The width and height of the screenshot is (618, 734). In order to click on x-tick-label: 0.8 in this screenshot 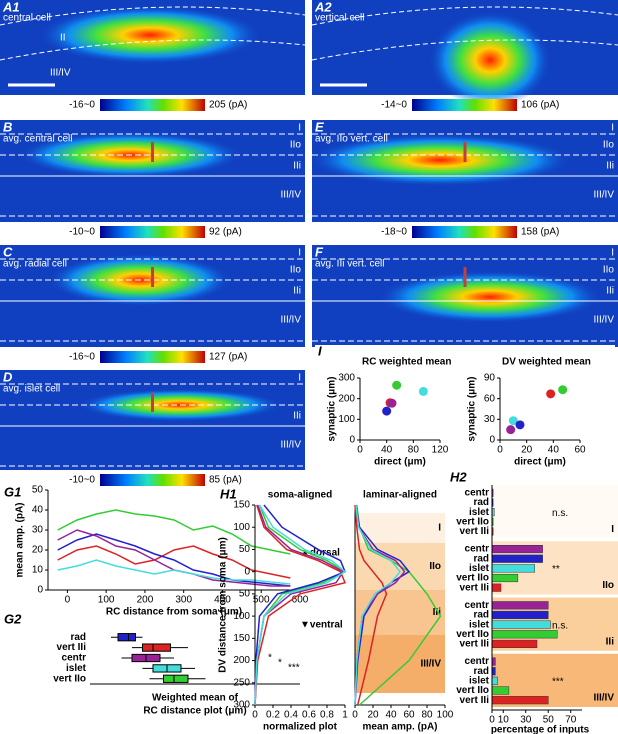, I will do `click(327, 715)`.